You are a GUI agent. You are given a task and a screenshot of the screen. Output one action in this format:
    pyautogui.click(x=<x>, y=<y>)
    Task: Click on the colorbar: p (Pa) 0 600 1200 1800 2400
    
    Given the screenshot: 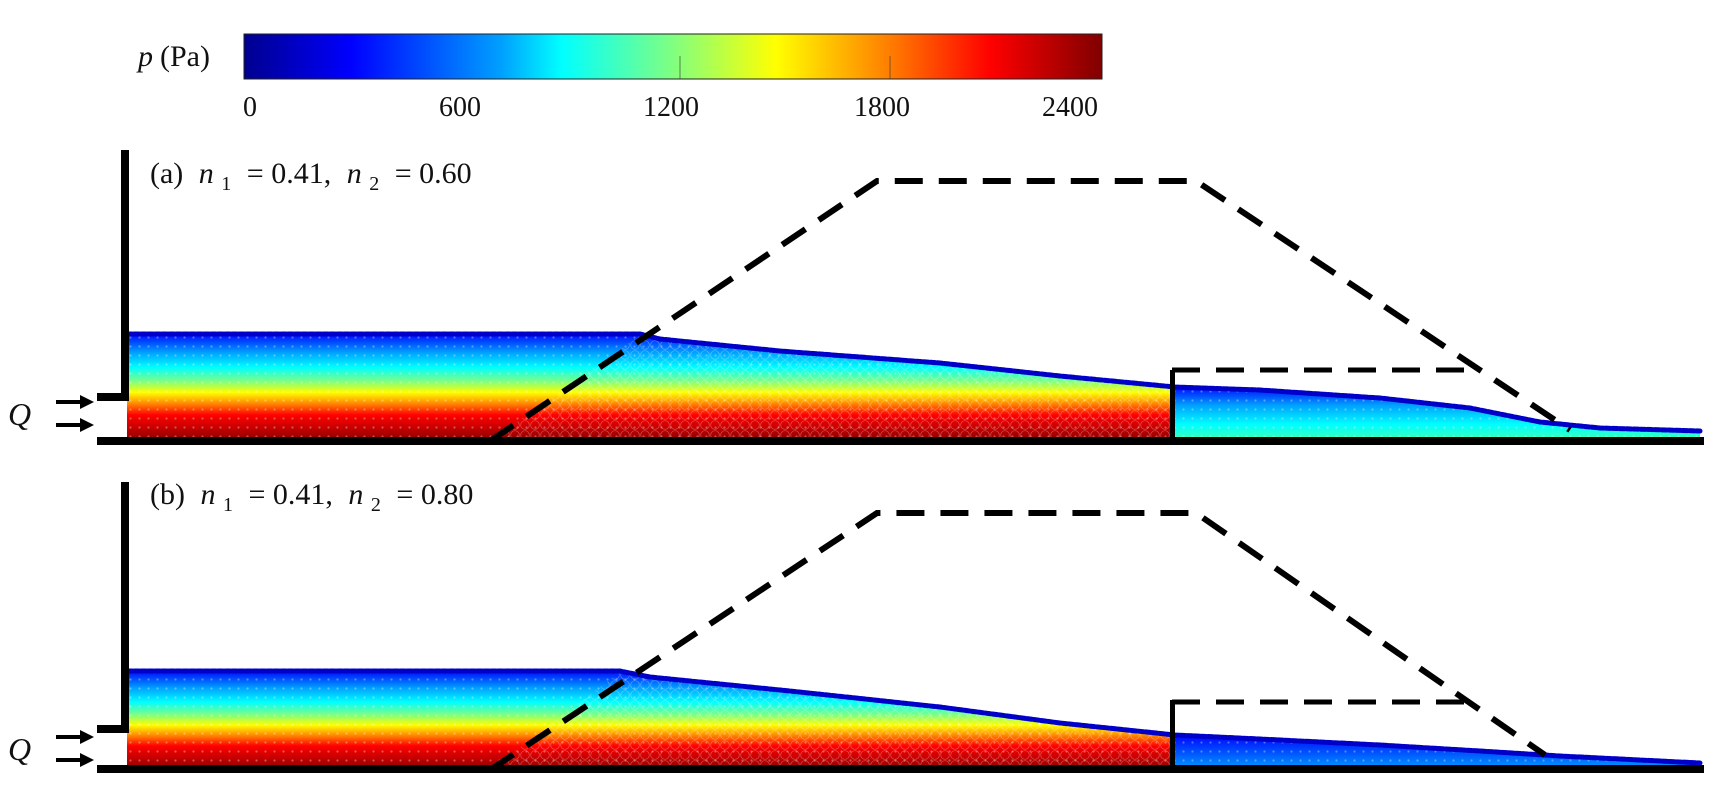 What is the action you would take?
    pyautogui.click(x=619, y=78)
    